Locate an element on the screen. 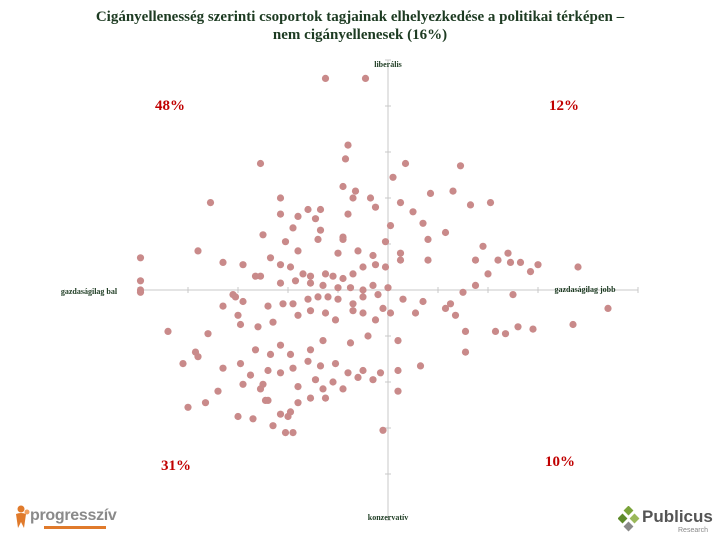 This screenshot has height=540, width=720. progressziv-logo-text: progresszív is located at coordinates (73, 515).